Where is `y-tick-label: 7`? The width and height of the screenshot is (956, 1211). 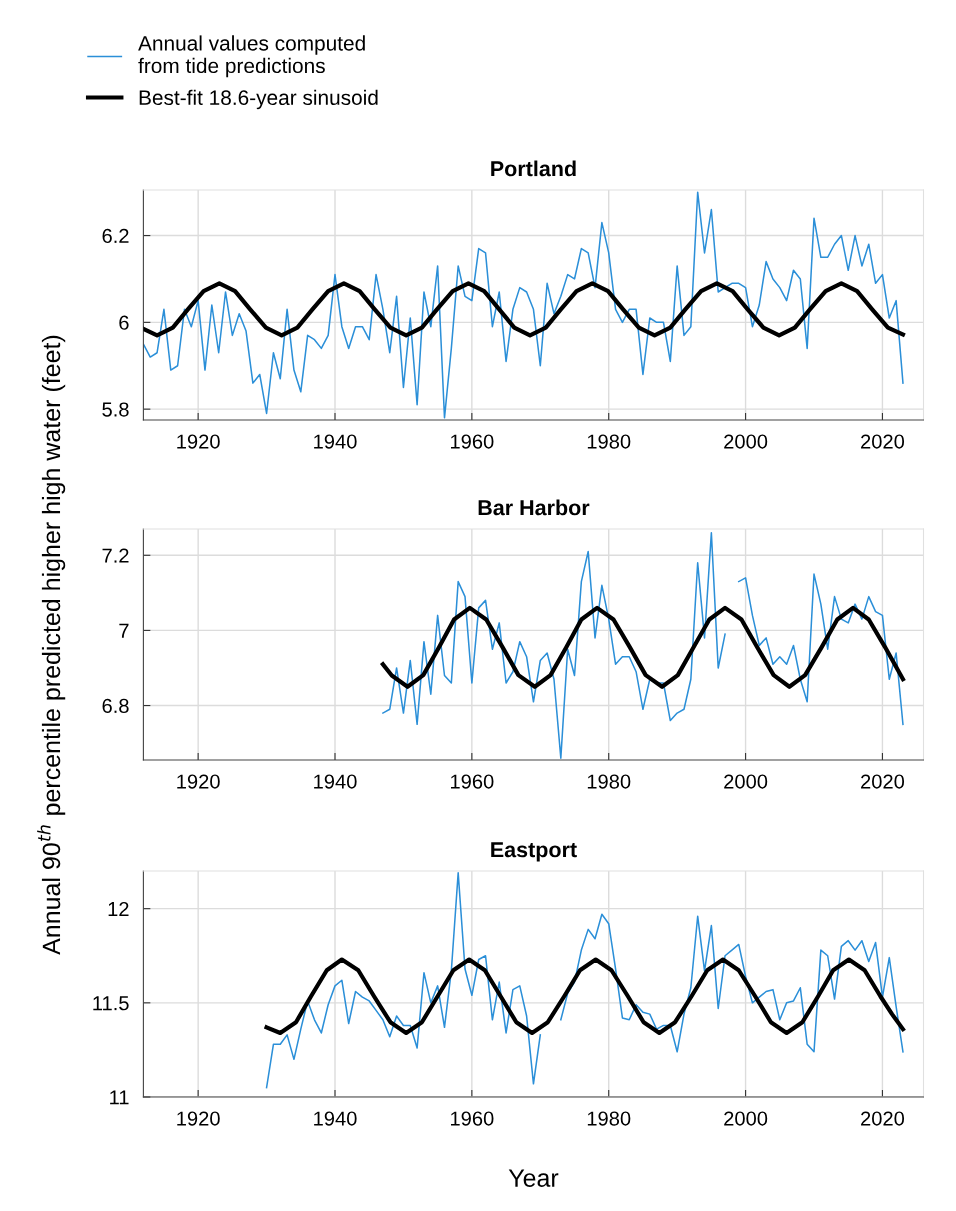
y-tick-label: 7 is located at coordinates (124, 630).